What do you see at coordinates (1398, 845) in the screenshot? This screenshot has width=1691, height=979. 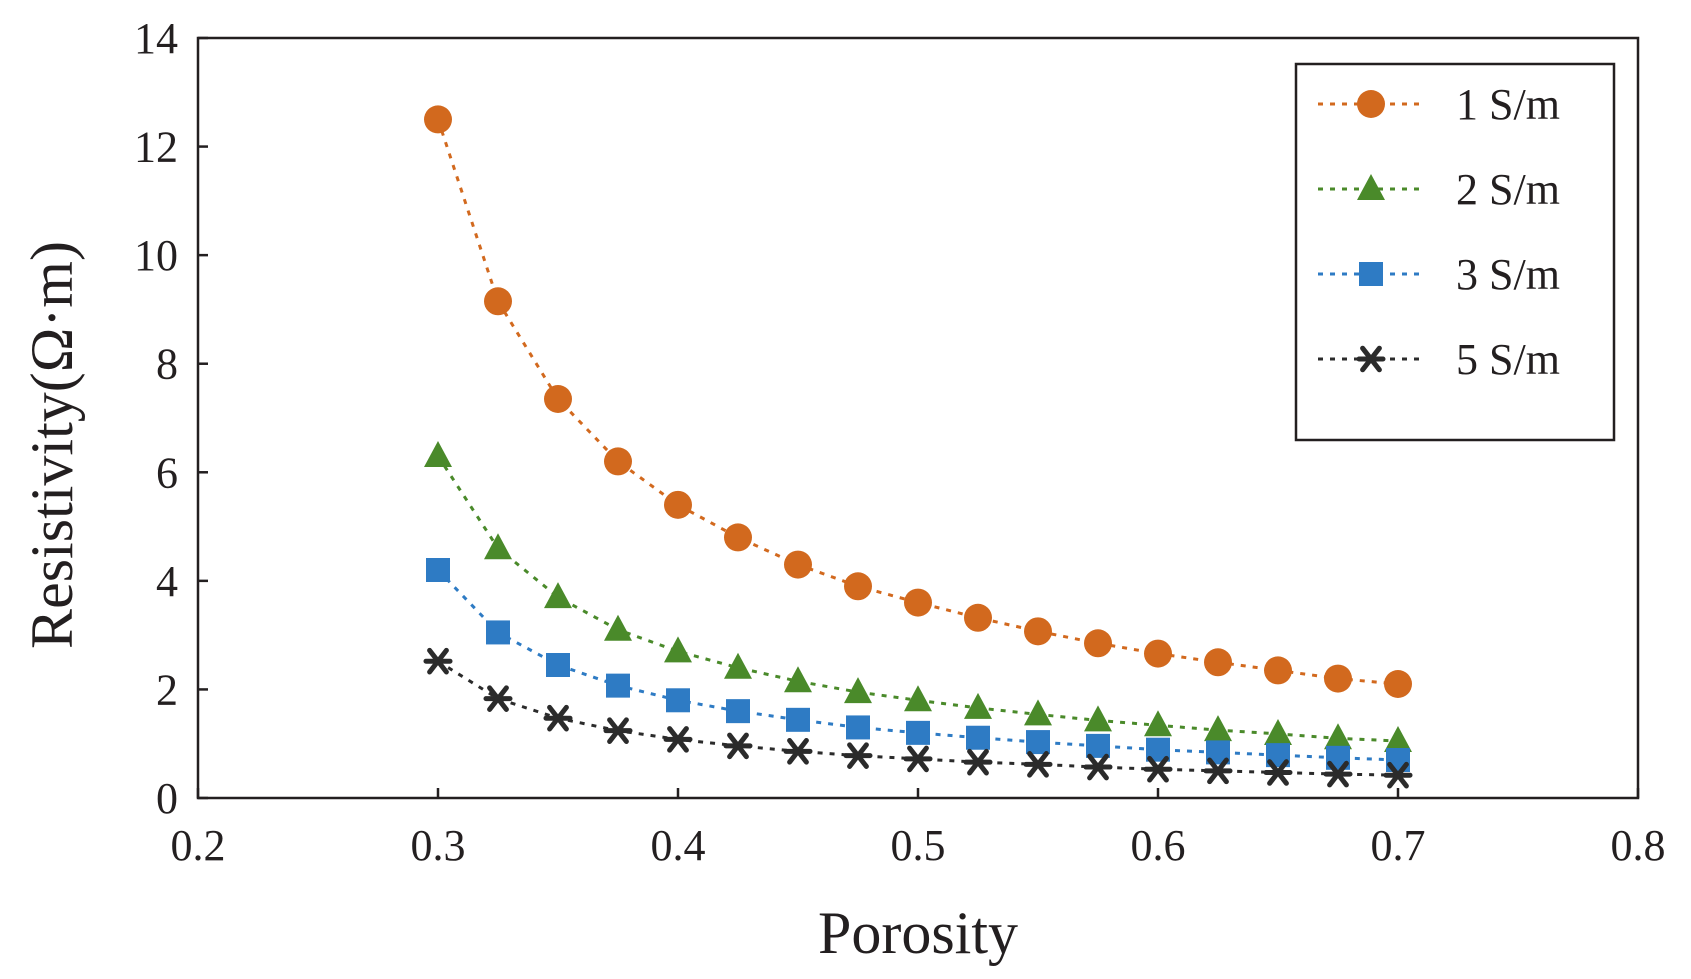 I see `x-tick-label: 0.7` at bounding box center [1398, 845].